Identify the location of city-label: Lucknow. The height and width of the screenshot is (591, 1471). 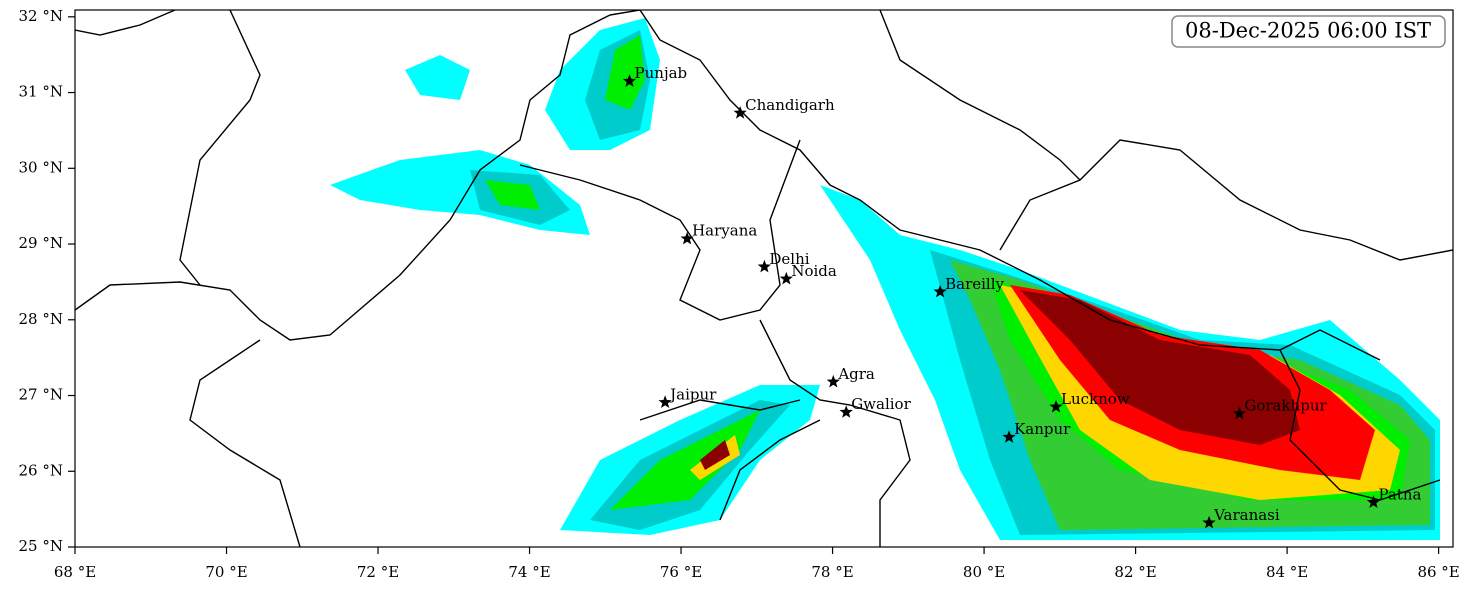
(1095, 399).